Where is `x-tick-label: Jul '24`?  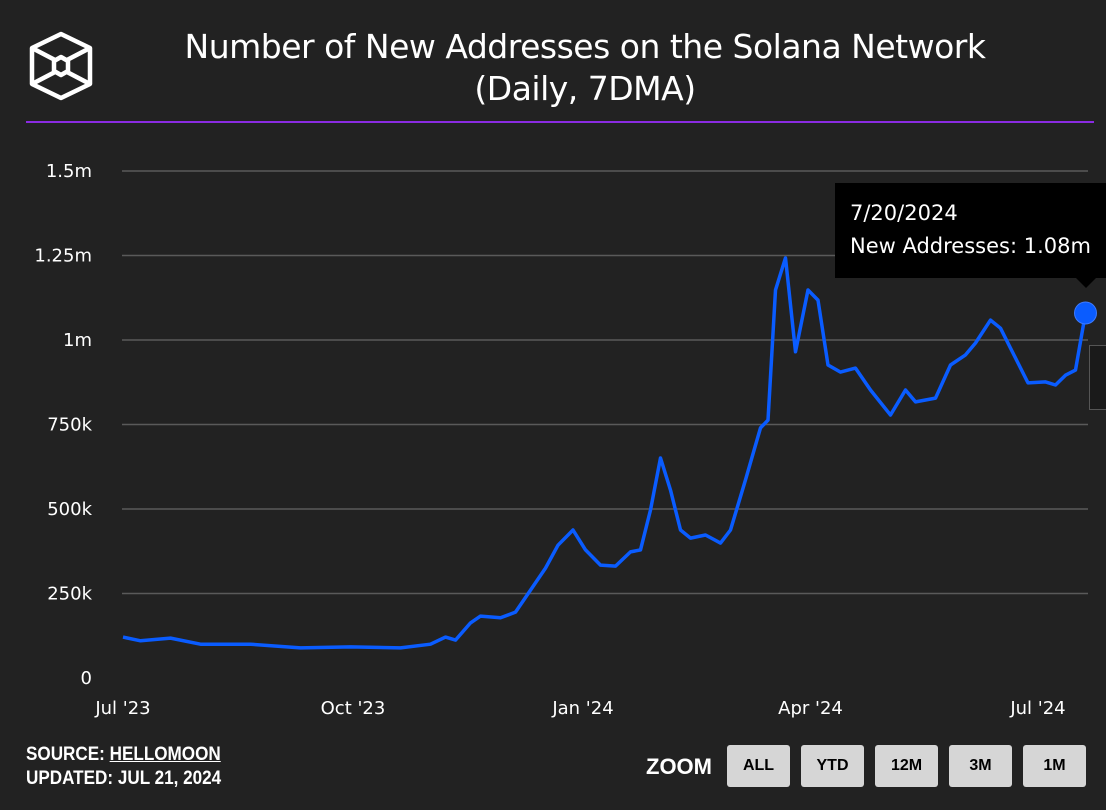
x-tick-label: Jul '24 is located at coordinates (1037, 708).